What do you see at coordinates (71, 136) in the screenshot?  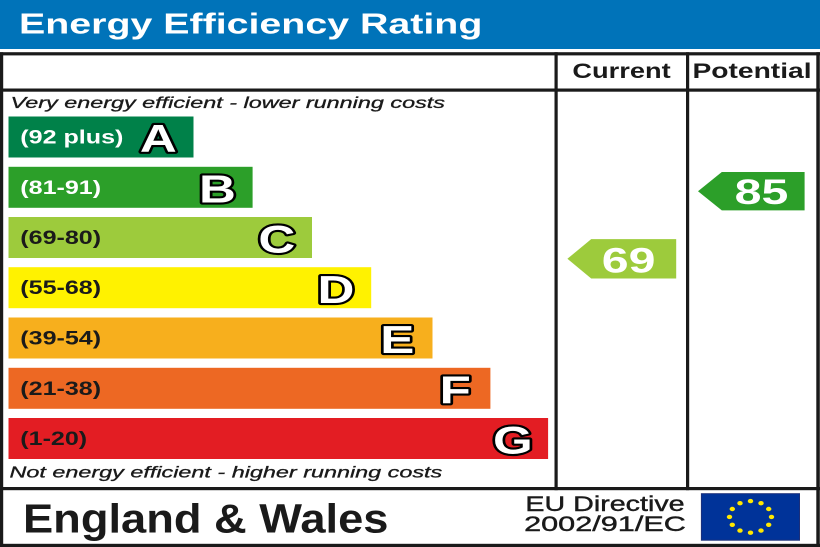 I see `svg-text: (92 plus)` at bounding box center [71, 136].